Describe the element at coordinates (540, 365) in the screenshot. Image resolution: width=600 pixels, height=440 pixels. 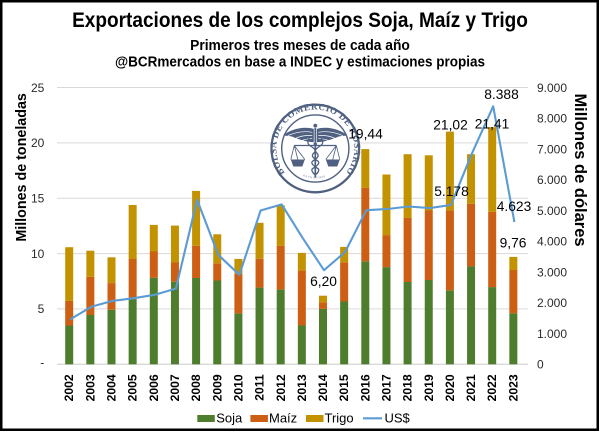
I see `svg-text: 0` at that location.